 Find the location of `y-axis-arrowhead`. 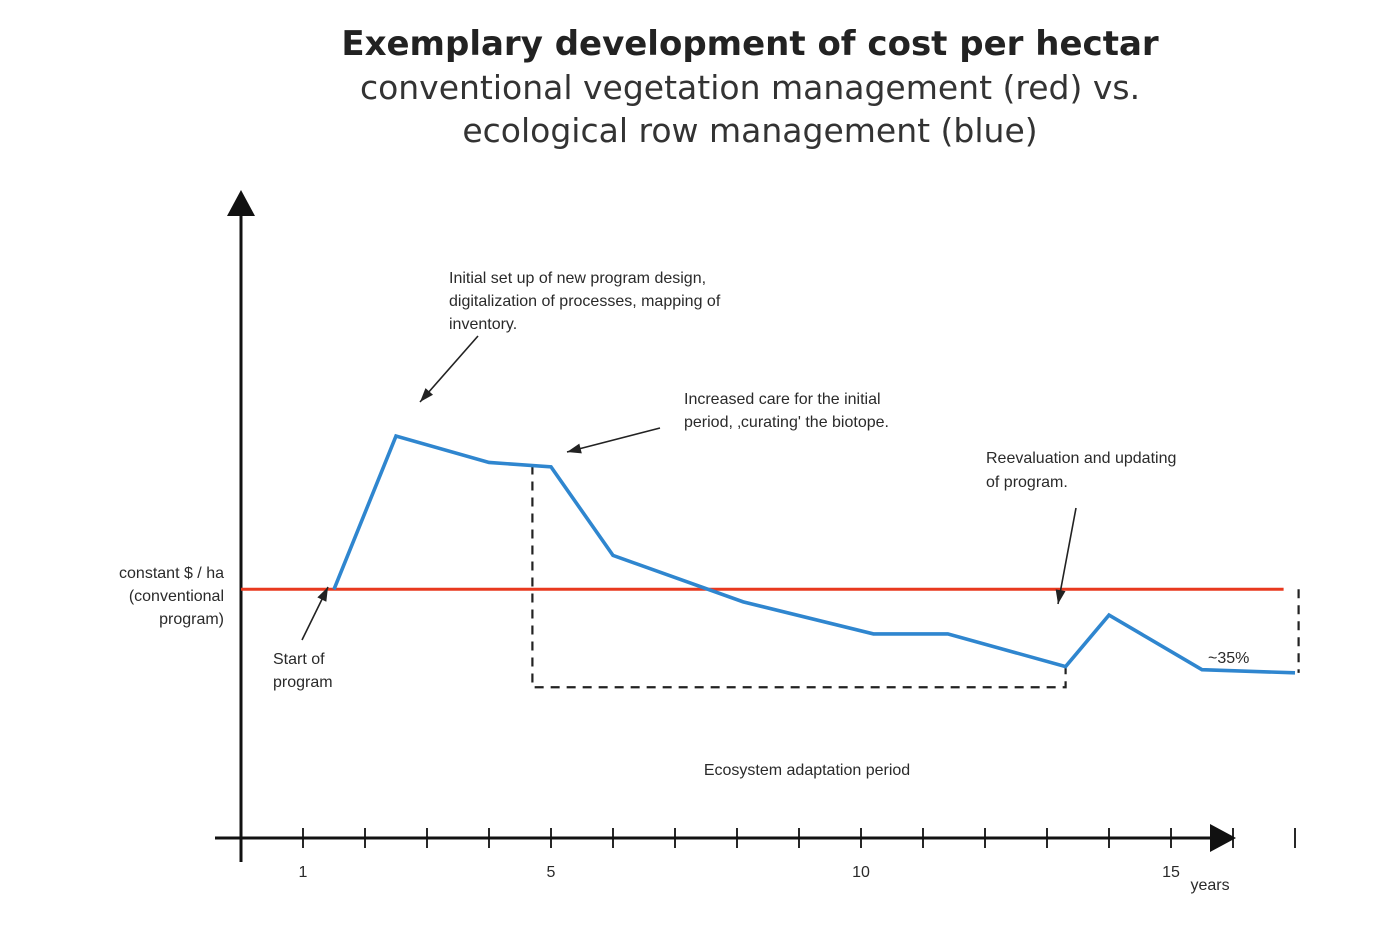

y-axis-arrowhead is located at coordinates (241, 203).